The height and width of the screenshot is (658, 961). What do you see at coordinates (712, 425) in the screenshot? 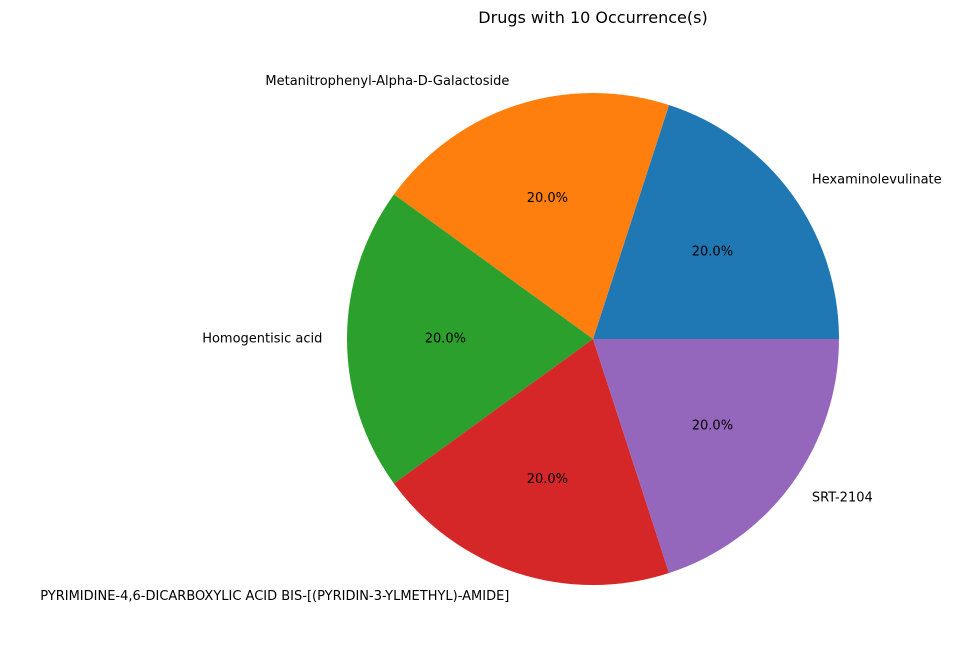
I see `slice-percent-label-4: 20.0%` at bounding box center [712, 425].